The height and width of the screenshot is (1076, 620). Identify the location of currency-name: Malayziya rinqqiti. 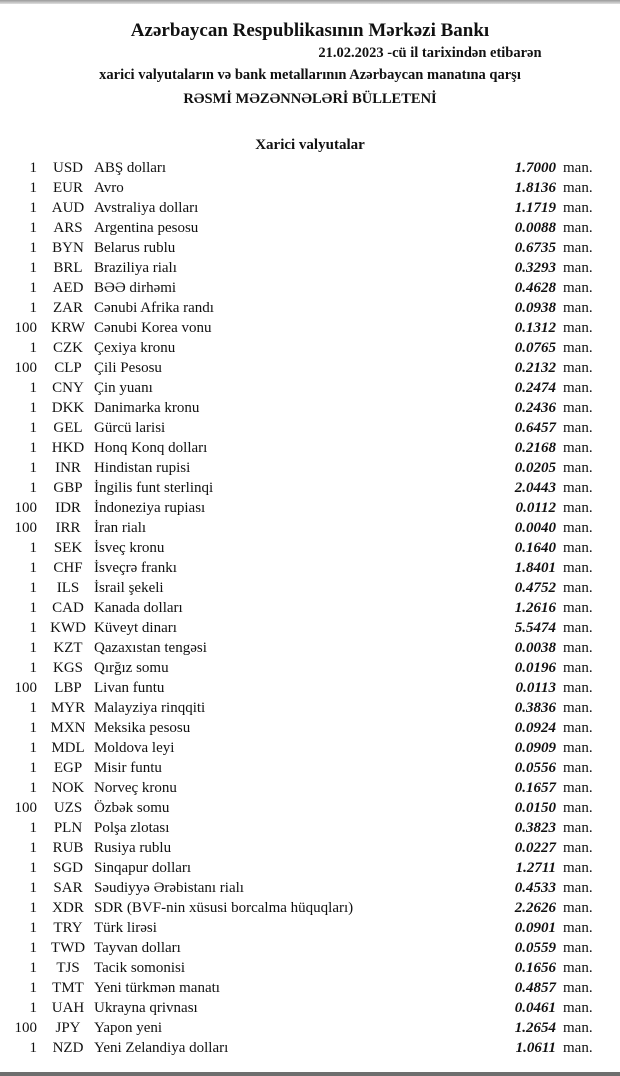
(150, 708).